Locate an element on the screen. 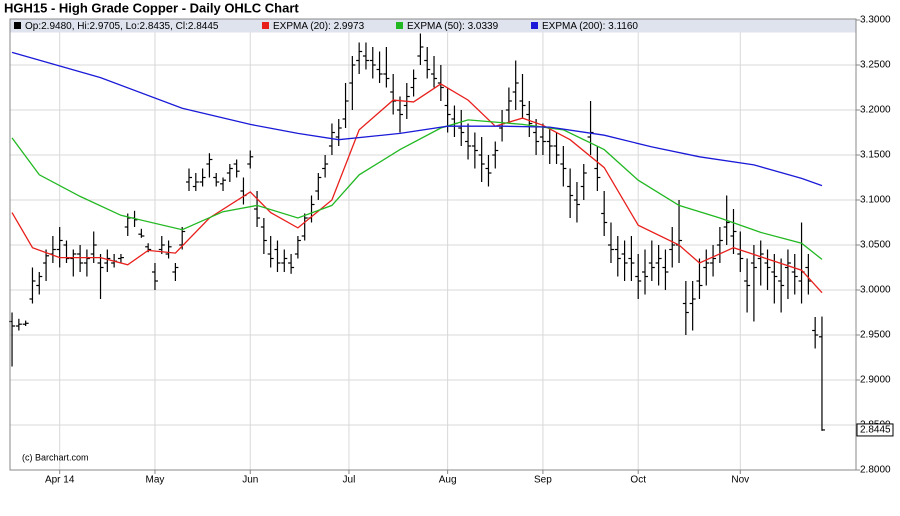 The height and width of the screenshot is (516, 900). last-price-box is located at coordinates (875, 430).